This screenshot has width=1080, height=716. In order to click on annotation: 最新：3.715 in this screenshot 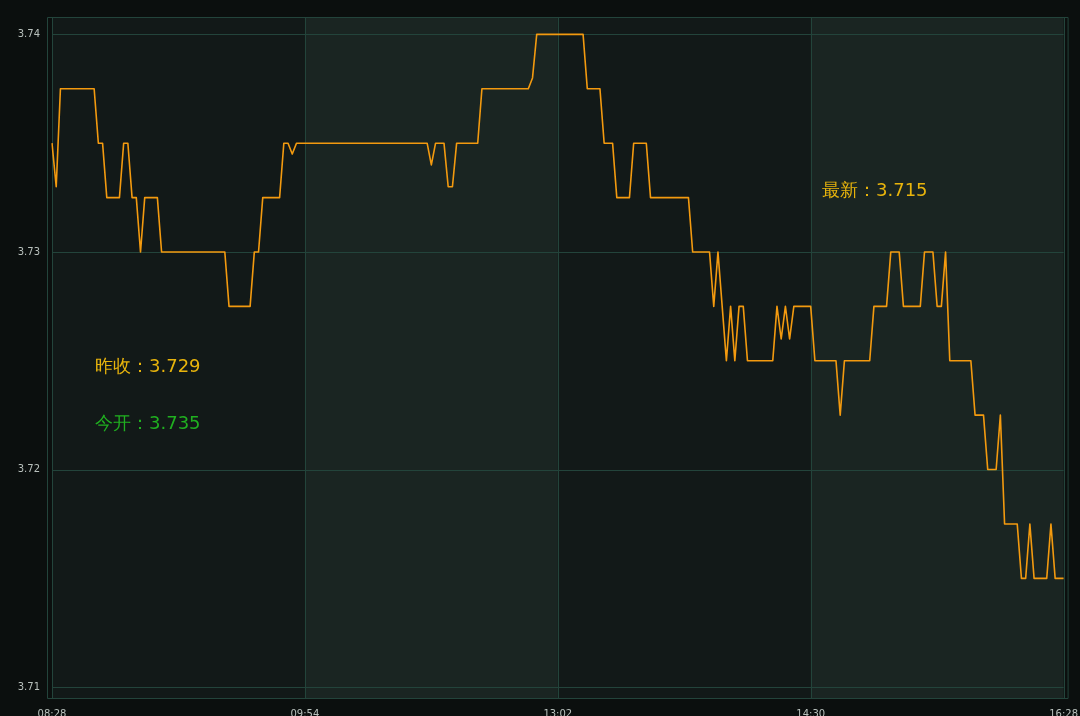, I will do `click(875, 189)`.